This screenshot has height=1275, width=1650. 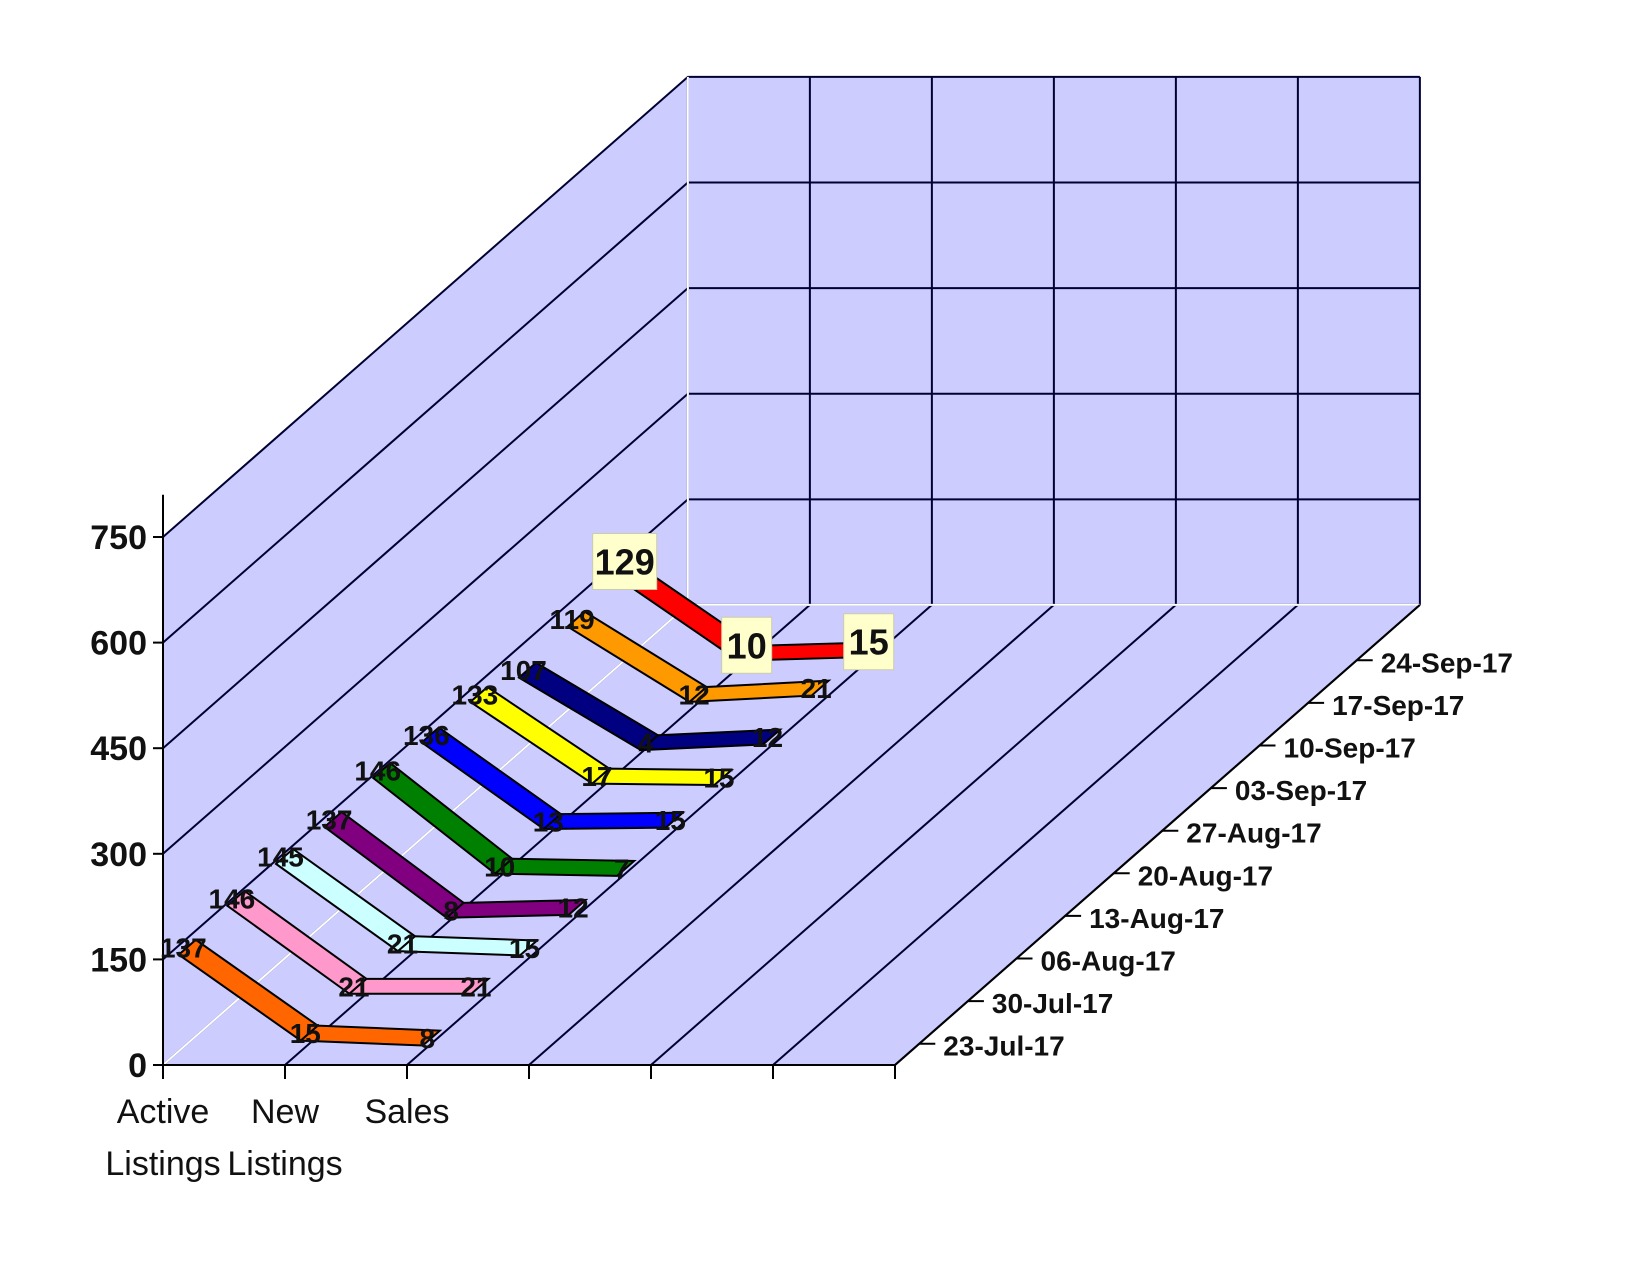 What do you see at coordinates (118, 749) in the screenshot?
I see `y-tick-label: 450` at bounding box center [118, 749].